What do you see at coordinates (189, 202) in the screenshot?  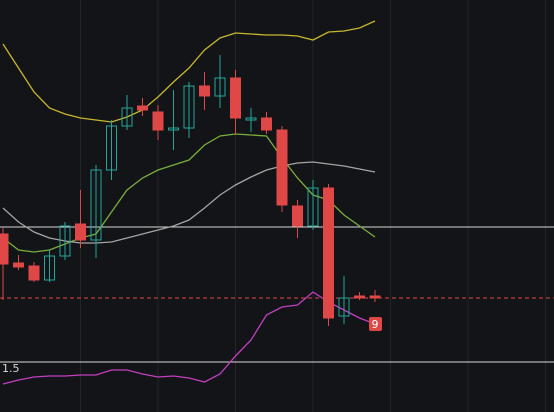 I see `indicator-line` at bounding box center [189, 202].